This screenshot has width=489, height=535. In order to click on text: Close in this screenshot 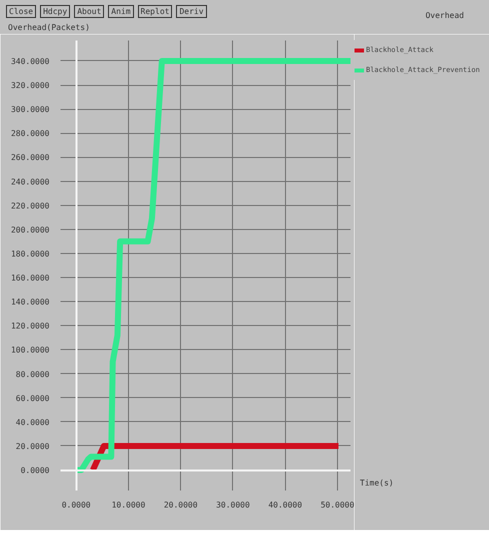, I will do `click(21, 11)`.